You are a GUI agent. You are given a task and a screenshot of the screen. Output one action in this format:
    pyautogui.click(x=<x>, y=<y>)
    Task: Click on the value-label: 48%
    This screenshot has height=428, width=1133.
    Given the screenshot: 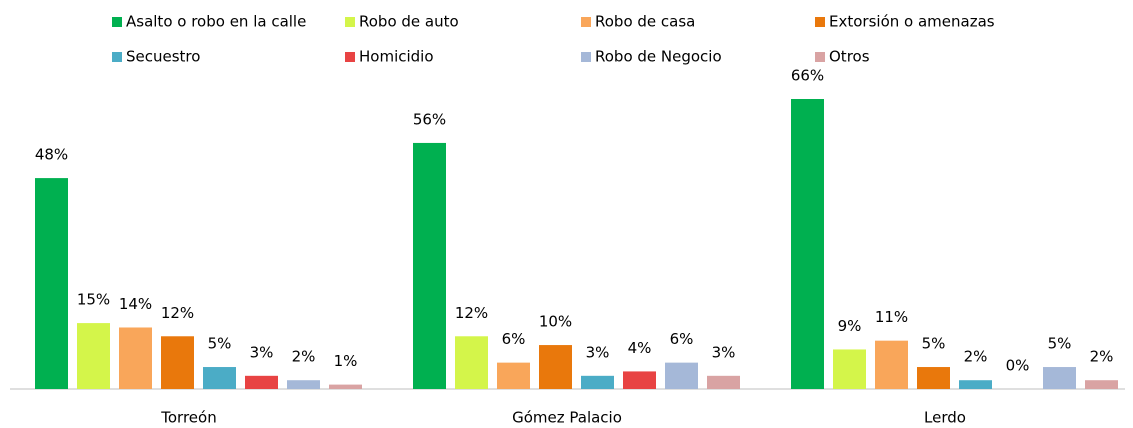 What is the action you would take?
    pyautogui.click(x=51, y=155)
    